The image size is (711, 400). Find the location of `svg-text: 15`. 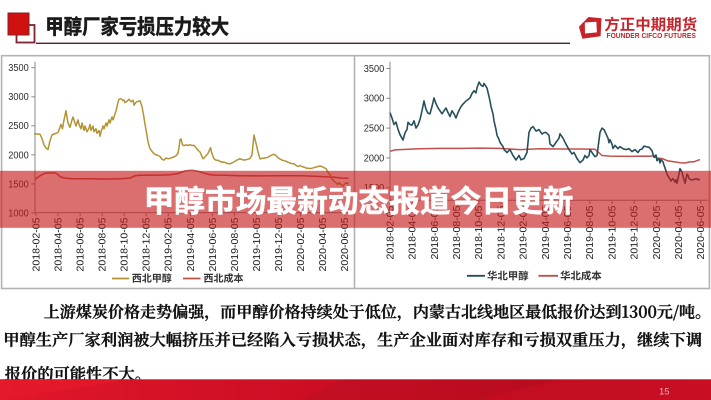

svg-text: 15 is located at coordinates (664, 392).